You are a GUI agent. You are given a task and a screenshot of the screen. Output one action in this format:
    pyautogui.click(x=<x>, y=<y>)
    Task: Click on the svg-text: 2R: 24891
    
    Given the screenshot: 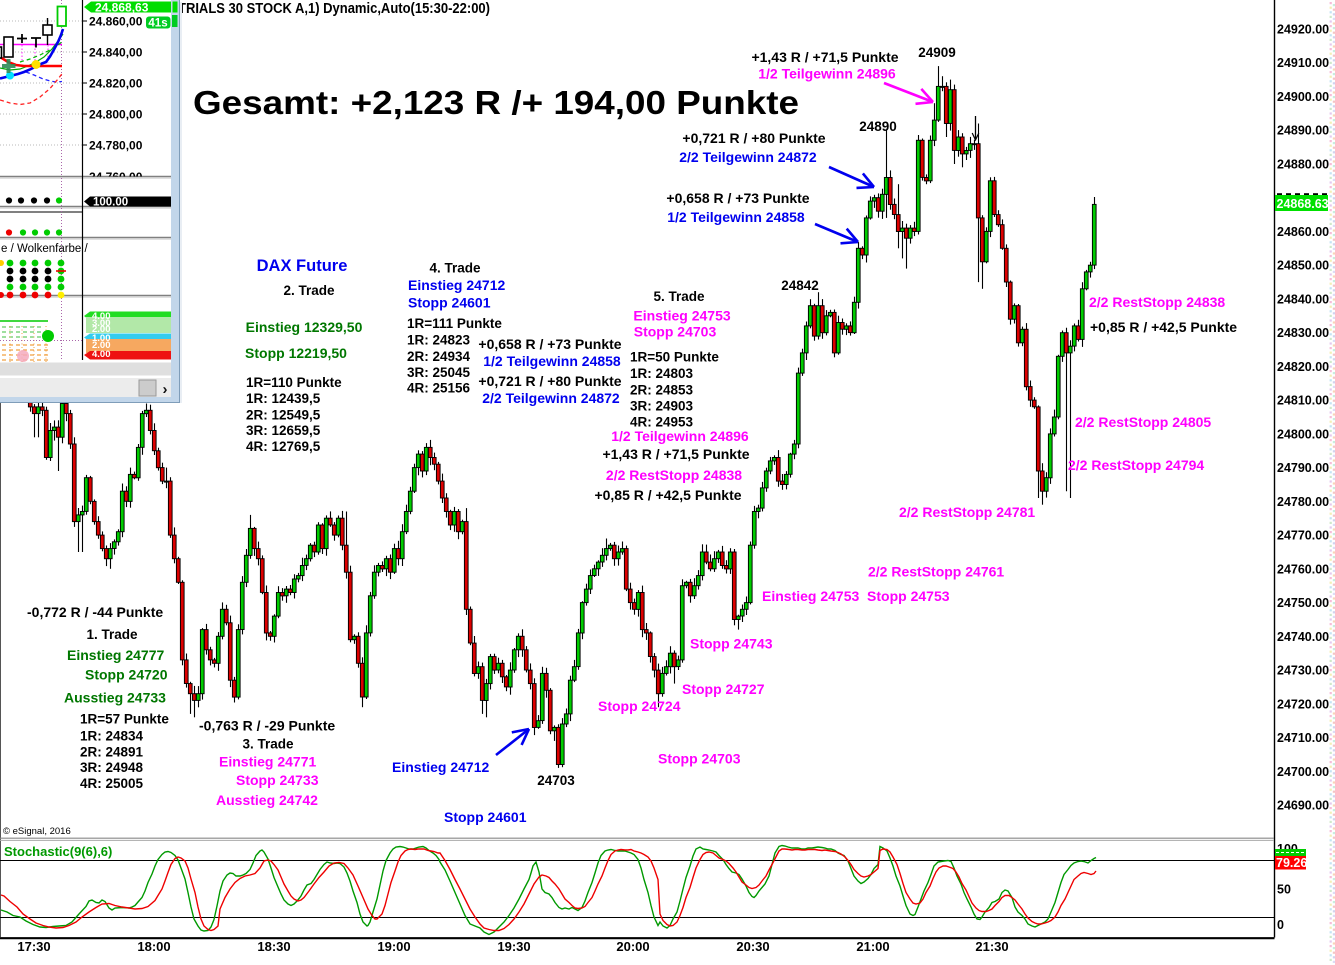 What is the action you would take?
    pyautogui.click(x=112, y=752)
    